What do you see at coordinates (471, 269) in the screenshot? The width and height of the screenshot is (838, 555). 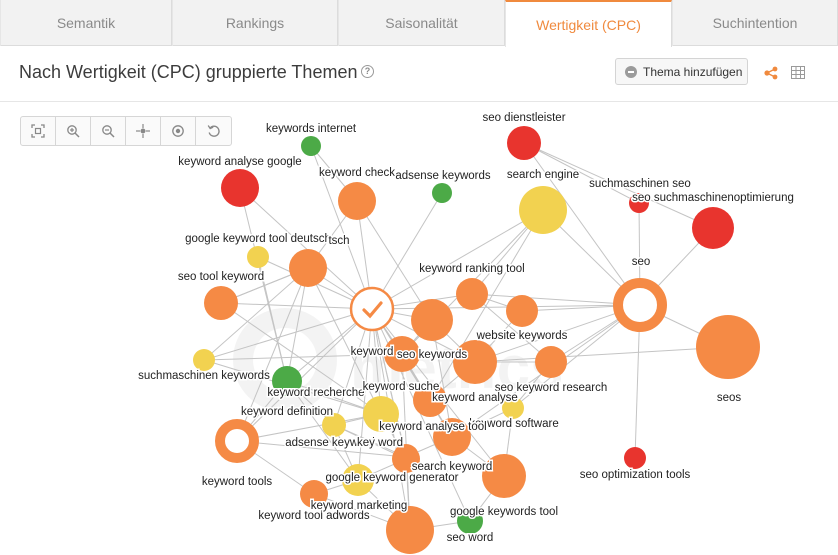 I see `topic-label: keyword ranking tool` at bounding box center [471, 269].